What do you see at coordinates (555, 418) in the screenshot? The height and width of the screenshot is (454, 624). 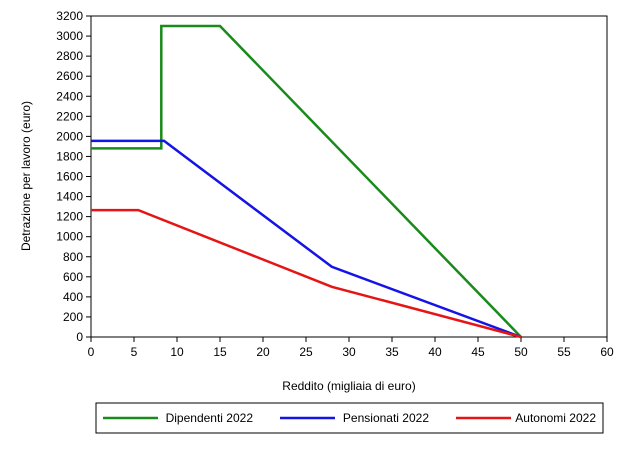 I see `legend-label-autonomi-2022: Autonomi 2022` at bounding box center [555, 418].